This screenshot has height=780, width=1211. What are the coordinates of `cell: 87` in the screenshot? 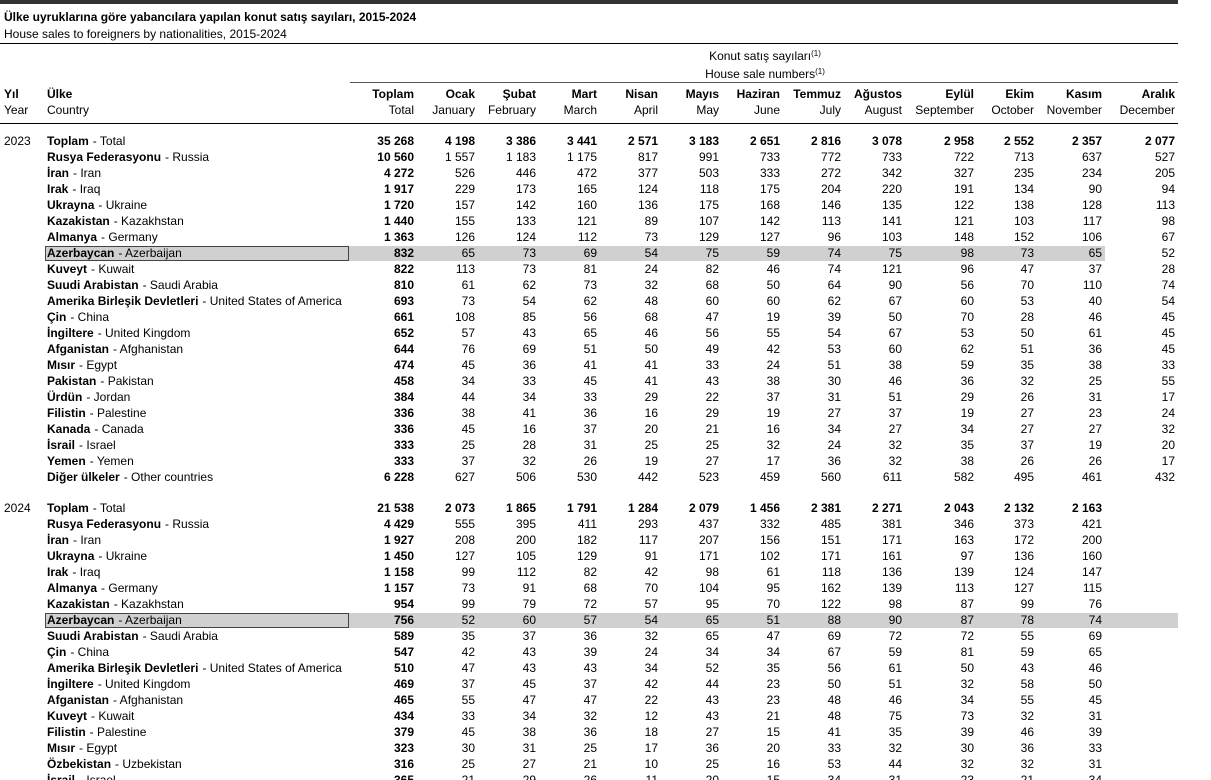 It's located at (967, 604).